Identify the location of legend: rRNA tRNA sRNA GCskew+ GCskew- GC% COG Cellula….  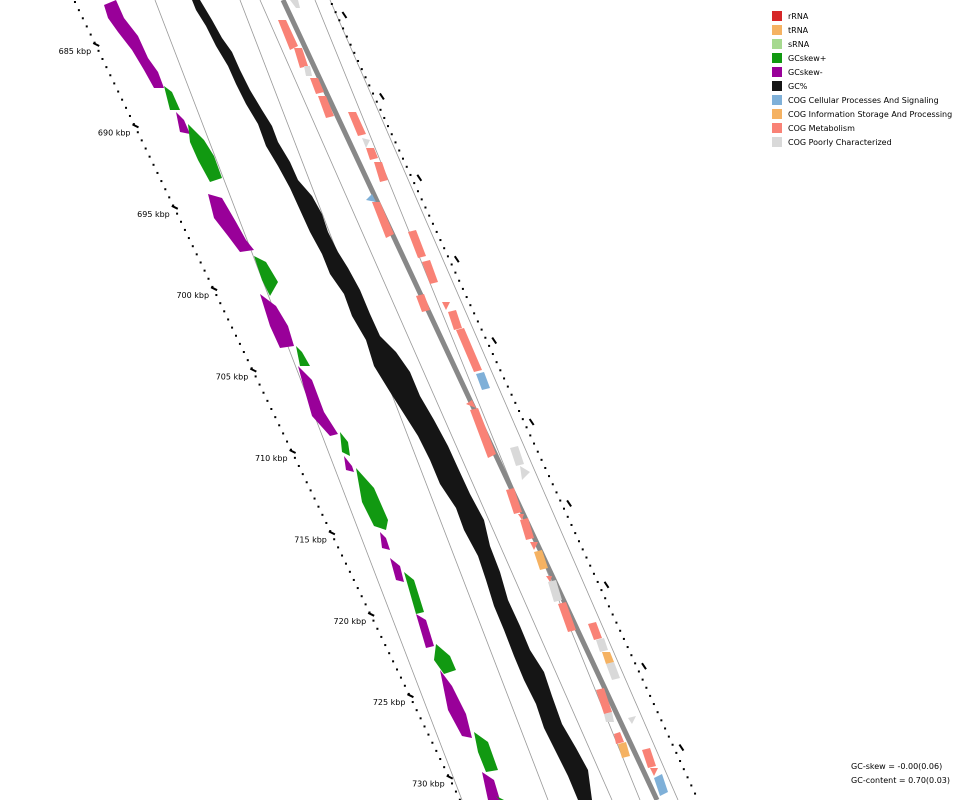
(862, 79).